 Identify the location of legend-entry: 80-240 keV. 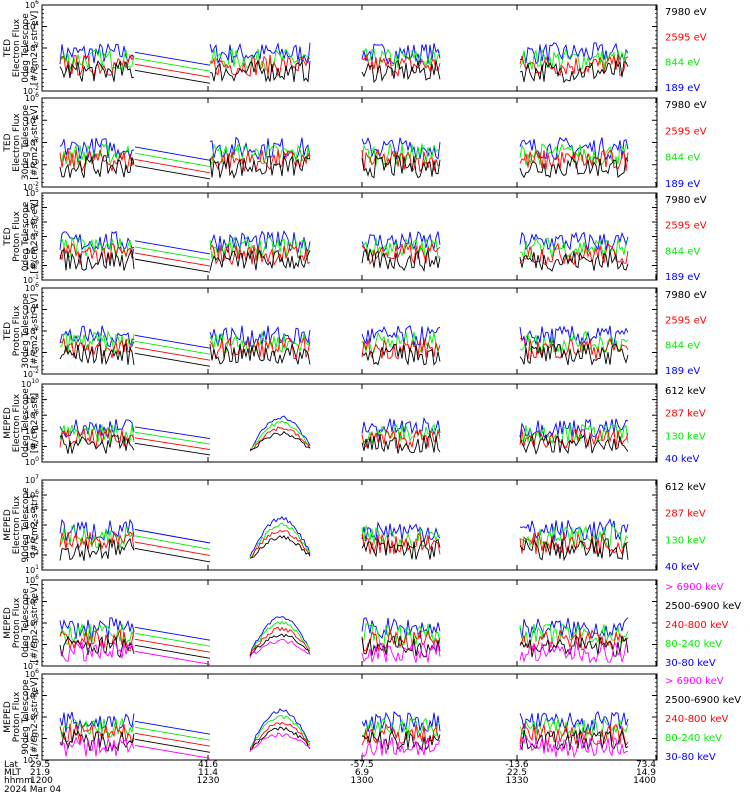
(693, 738).